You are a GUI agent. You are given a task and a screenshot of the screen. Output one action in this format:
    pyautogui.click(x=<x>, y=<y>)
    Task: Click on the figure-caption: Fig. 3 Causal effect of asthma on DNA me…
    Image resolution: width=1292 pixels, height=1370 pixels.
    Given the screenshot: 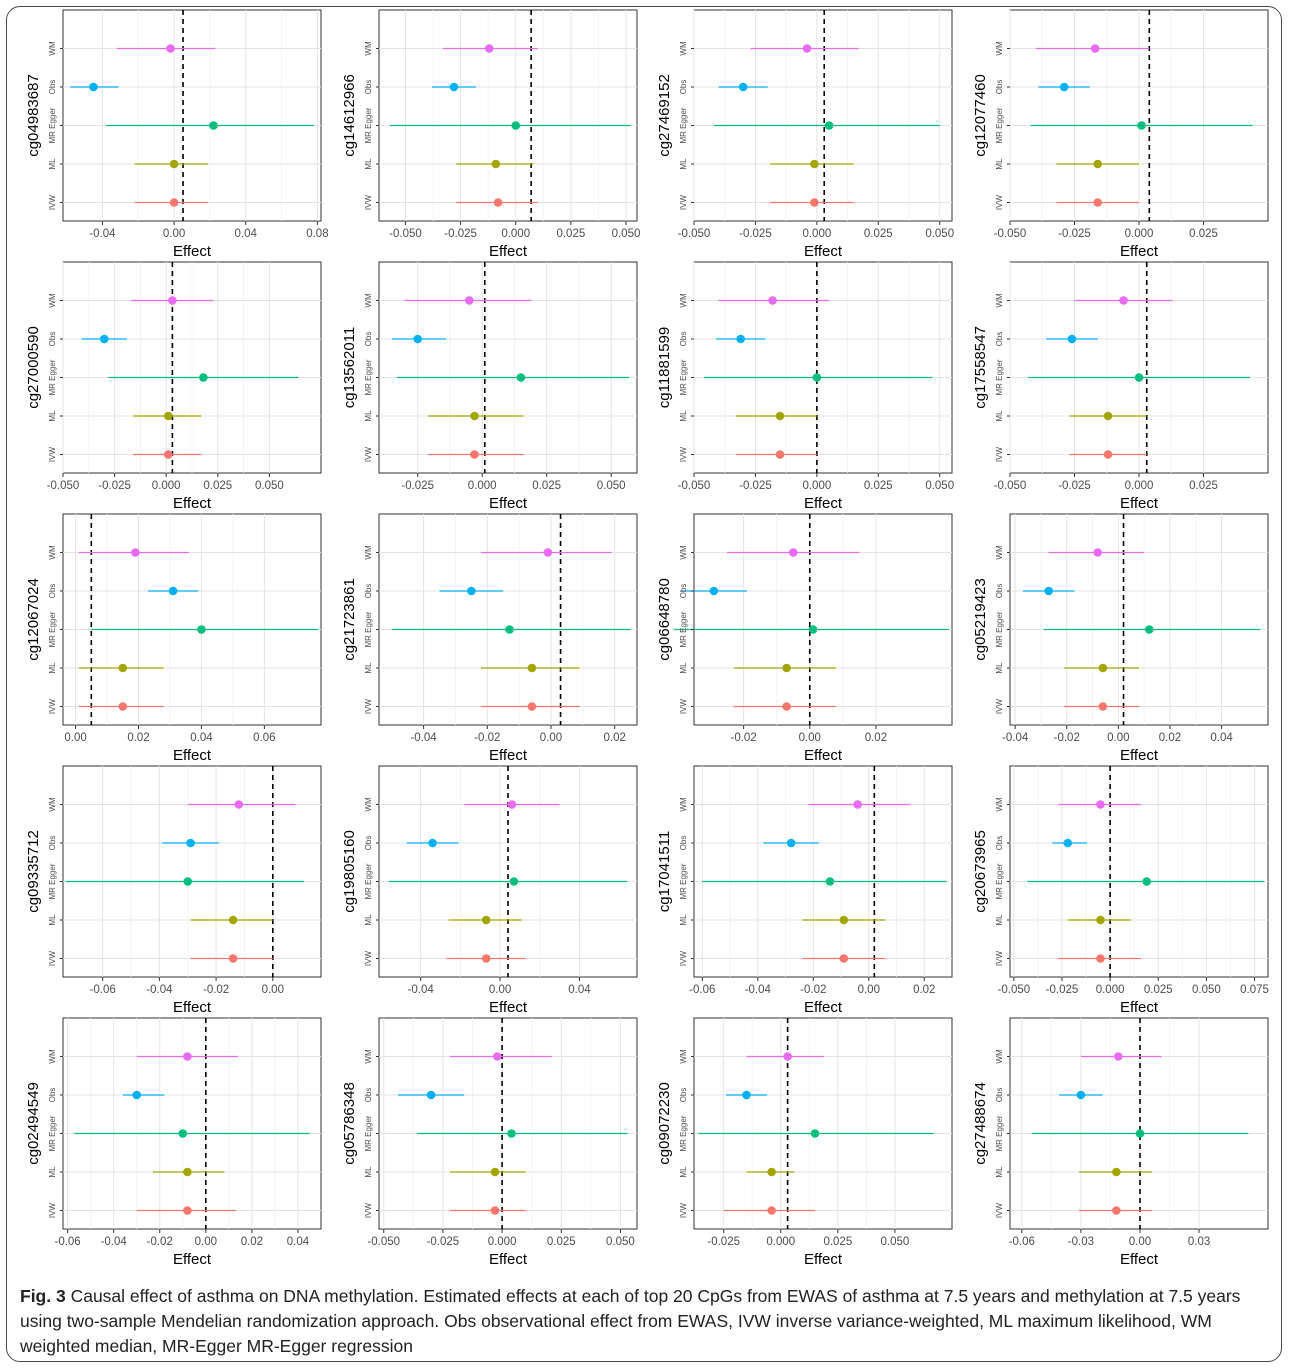 What is the action you would take?
    pyautogui.click(x=645, y=1321)
    